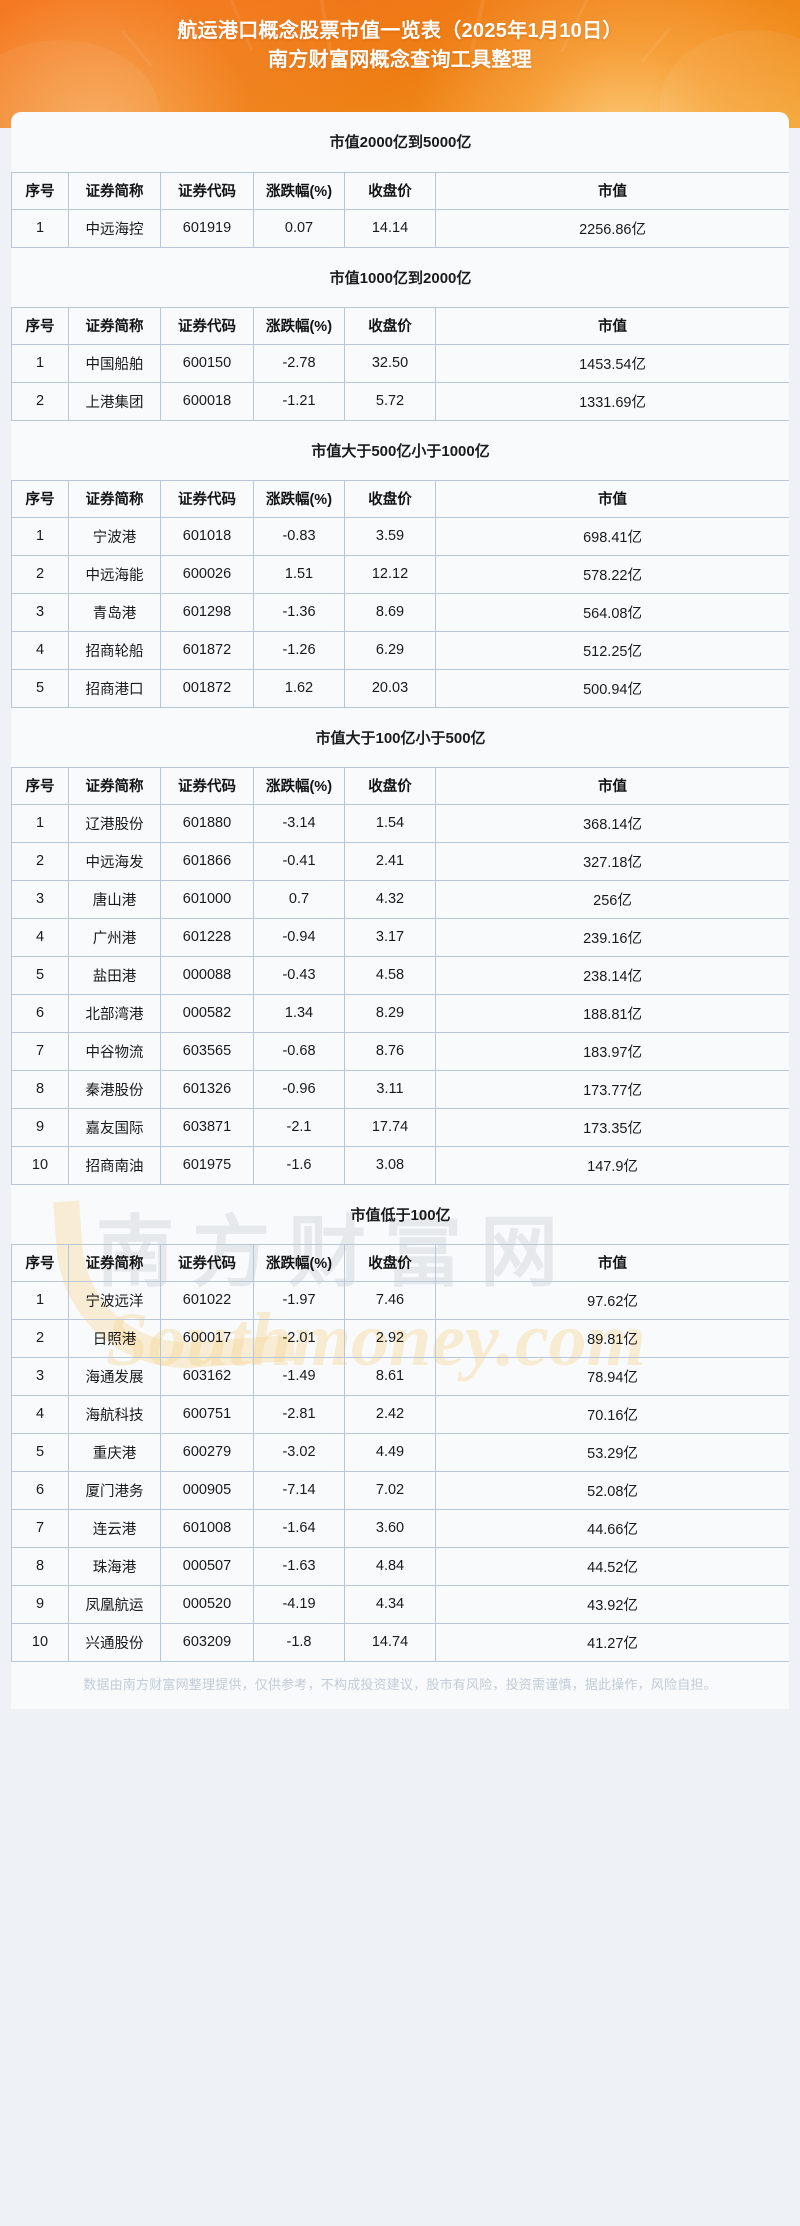 This screenshot has height=2226, width=800. I want to click on market-cap: 173.77亿, so click(611, 1089).